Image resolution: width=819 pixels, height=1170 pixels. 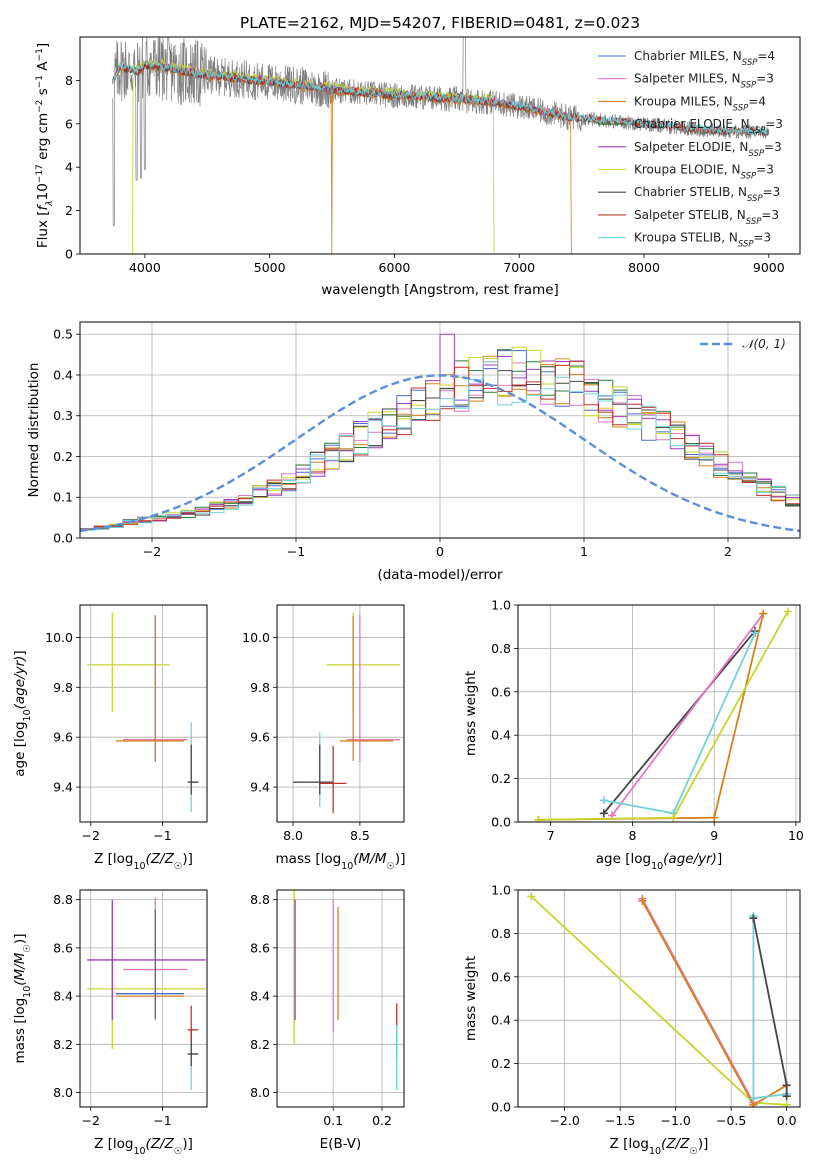 What do you see at coordinates (20, 1031) in the screenshot?
I see `label-part: mass [log` at bounding box center [20, 1031].